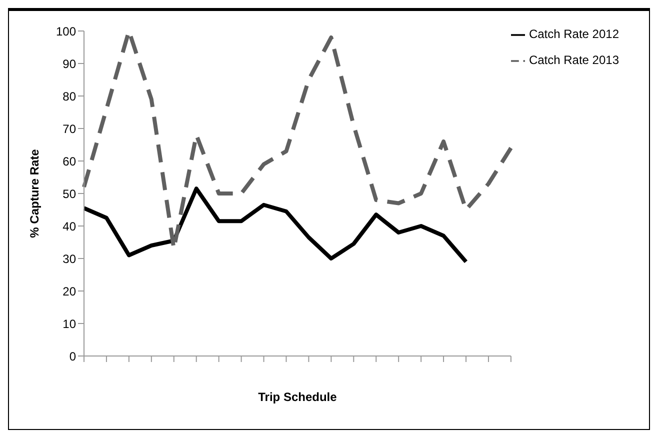 Image resolution: width=657 pixels, height=434 pixels. I want to click on y-tick-label: 30, so click(69, 259).